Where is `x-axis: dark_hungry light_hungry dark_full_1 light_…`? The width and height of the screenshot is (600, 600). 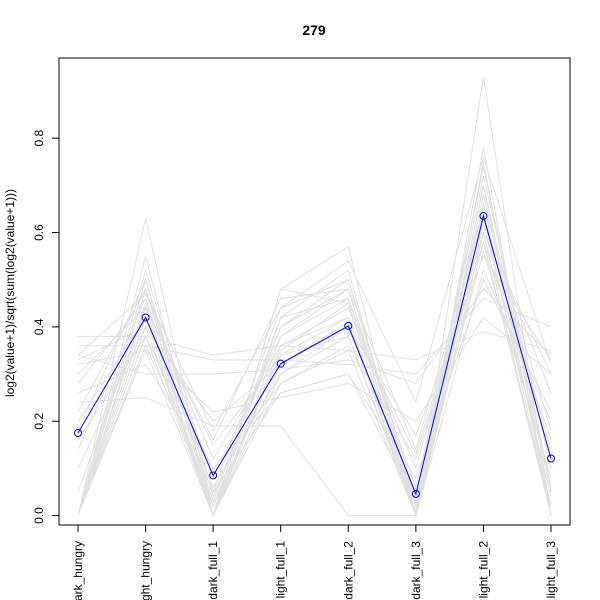 x-axis: dark_hungry light_hungry dark_full_1 light_… is located at coordinates (314, 562).